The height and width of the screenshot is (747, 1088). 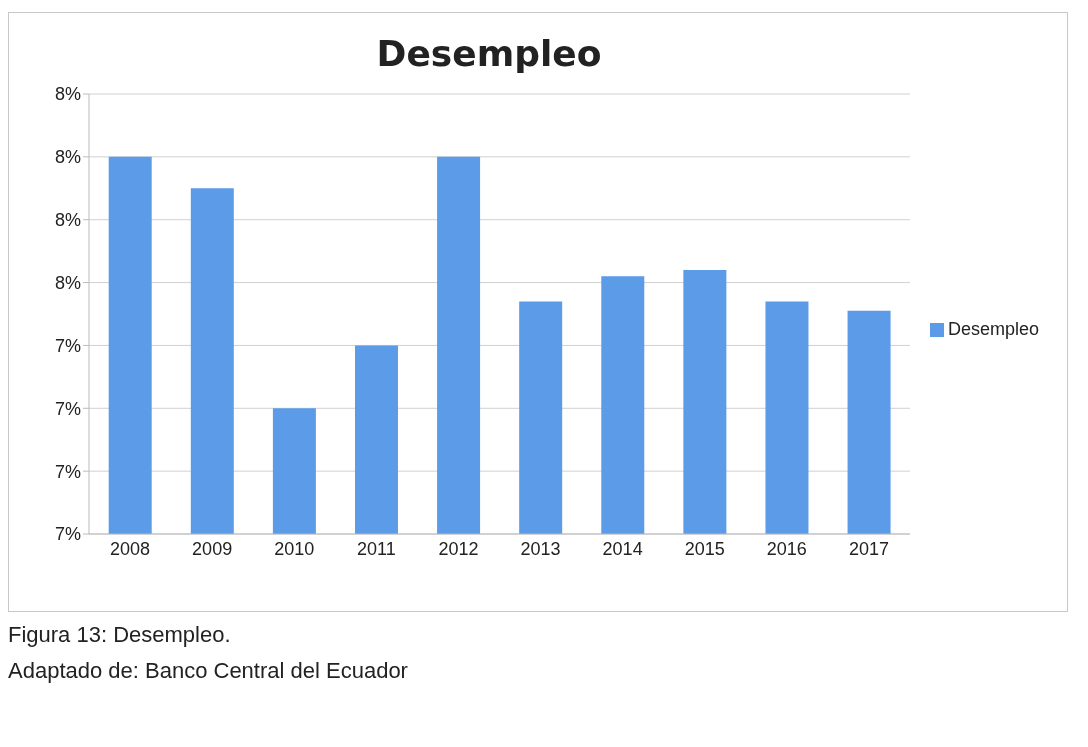 I want to click on x-tick-label: 2012, so click(x=458, y=548).